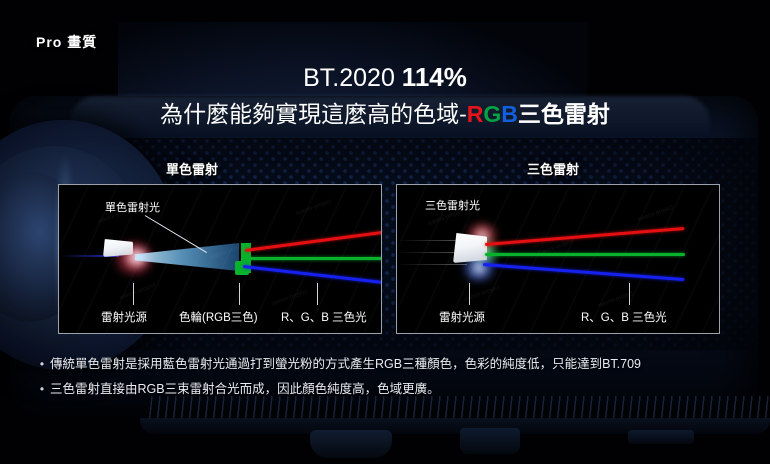 This screenshot has width=770, height=464. I want to click on tick-tri-laser-source, so click(469, 294).